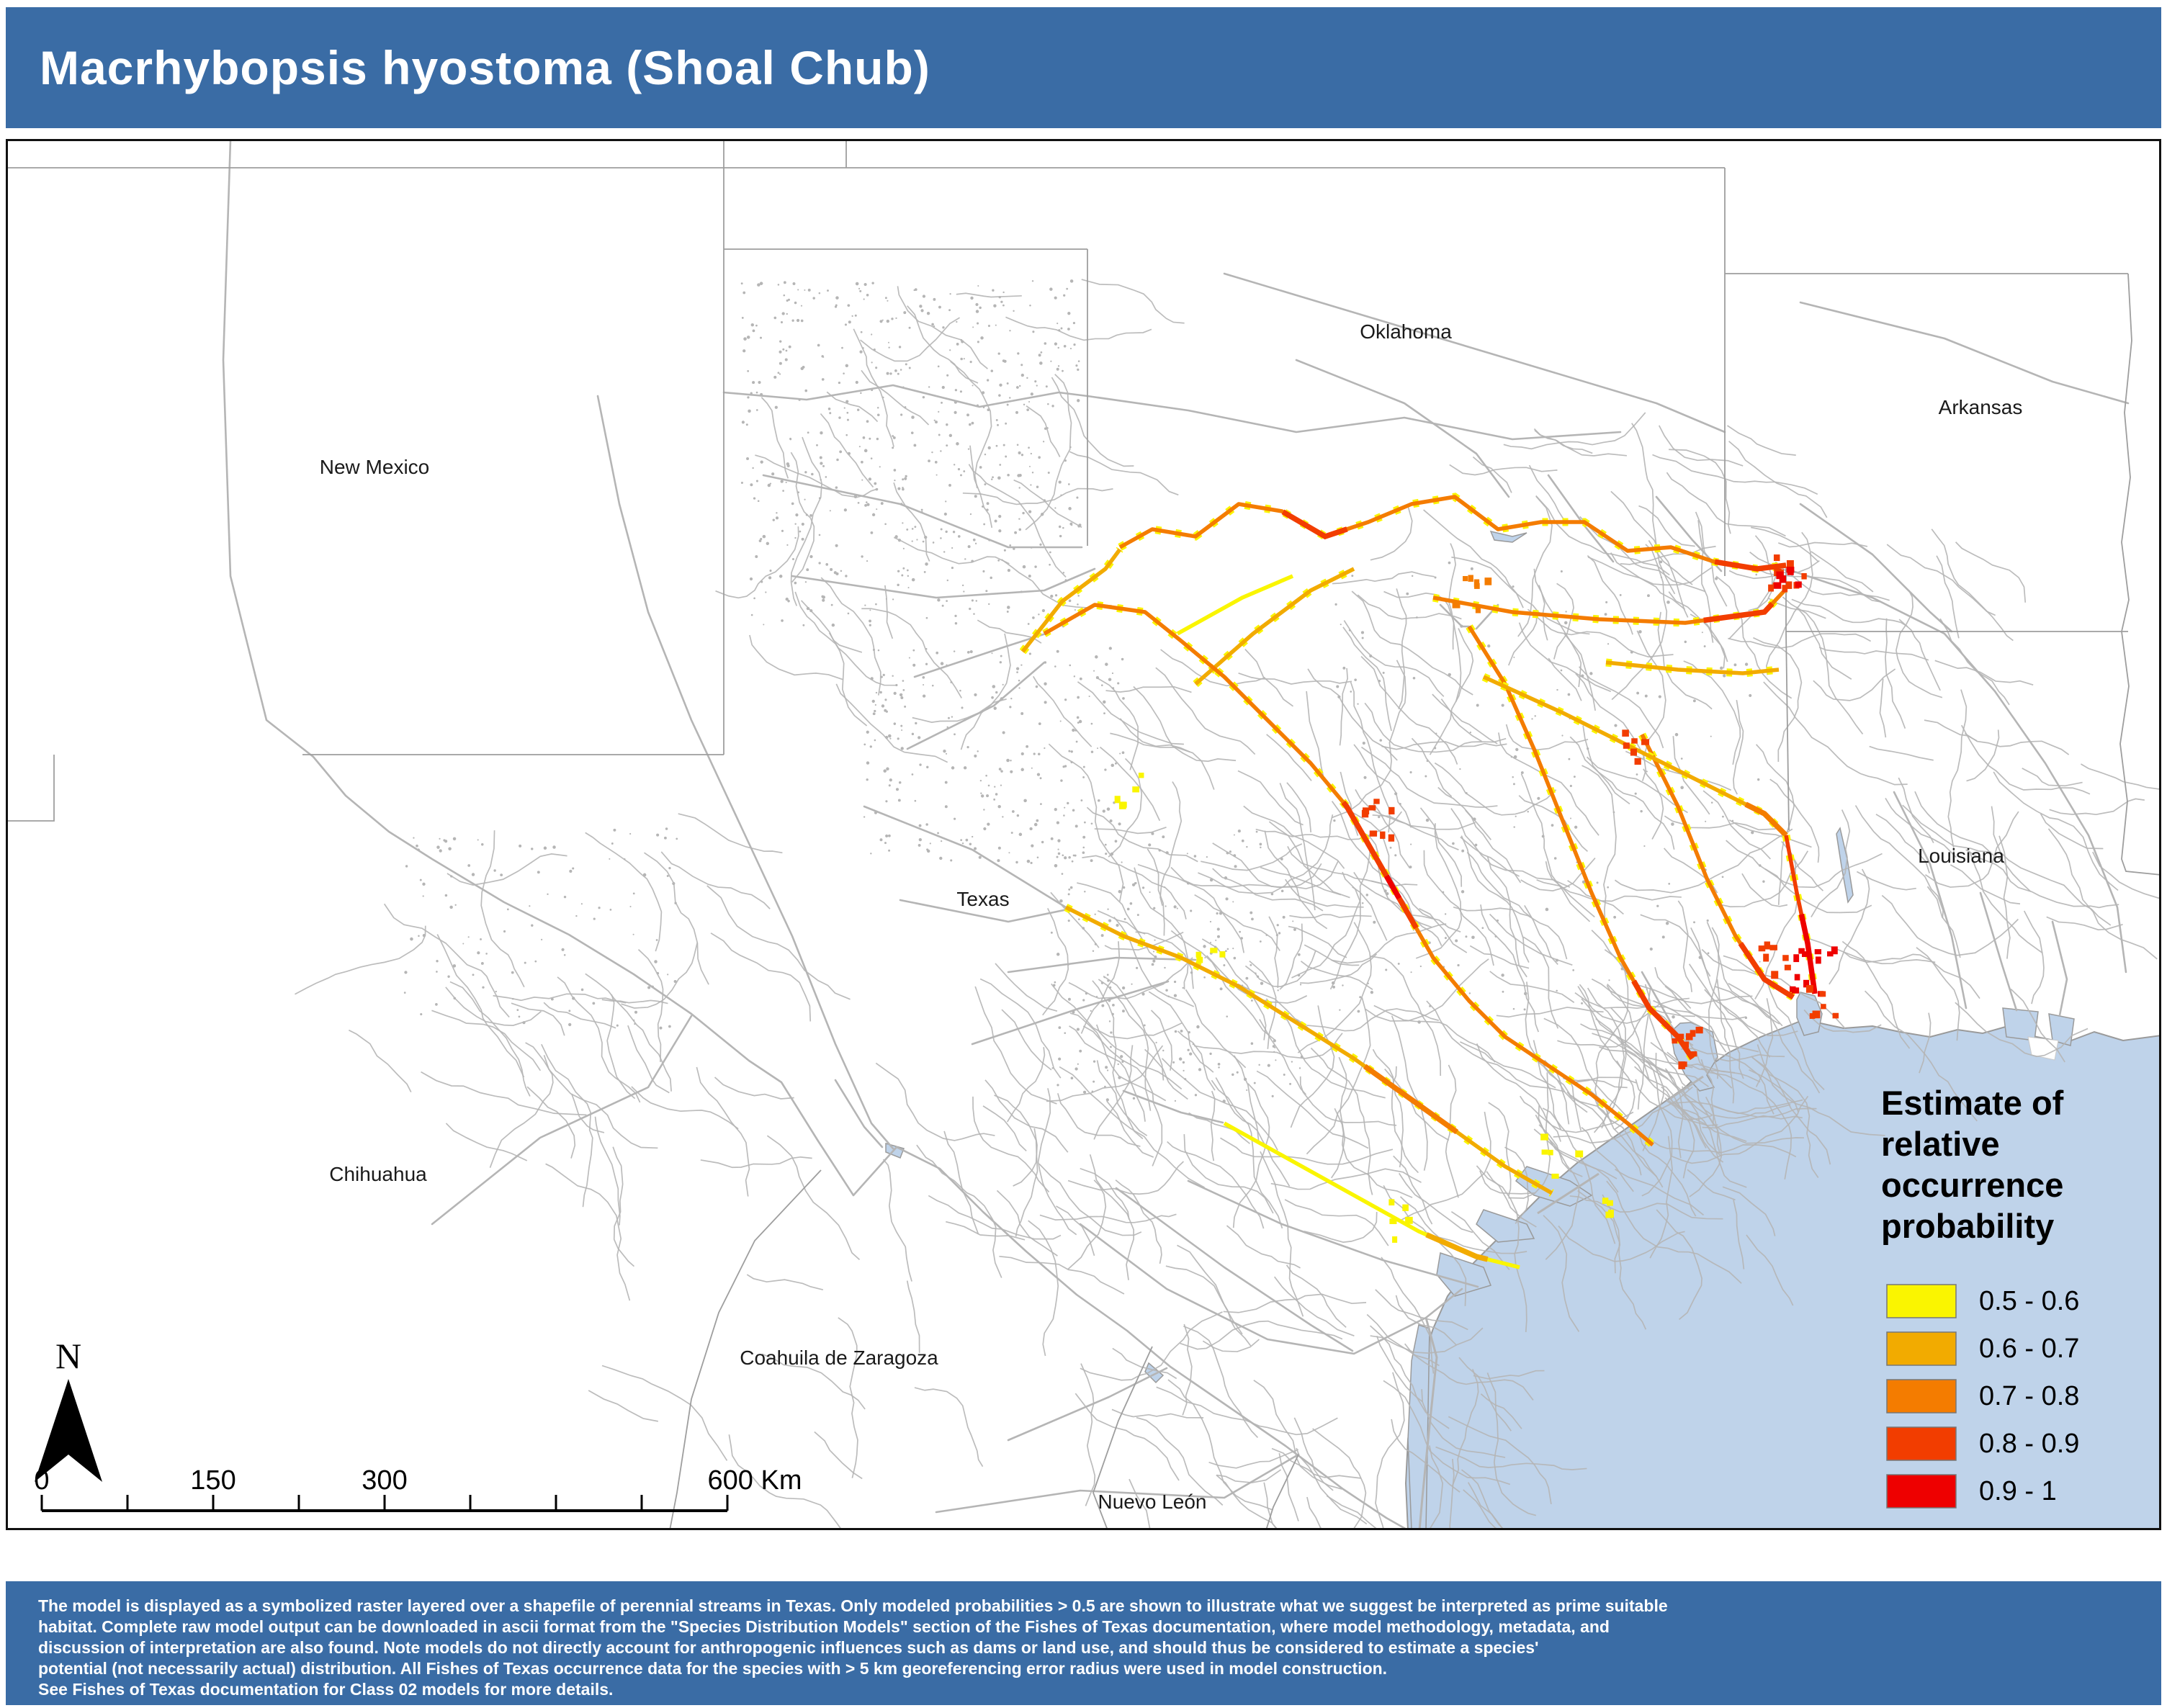  What do you see at coordinates (418, 1488) in the screenshot?
I see `scale-bar: 0 150 300 600 Km` at bounding box center [418, 1488].